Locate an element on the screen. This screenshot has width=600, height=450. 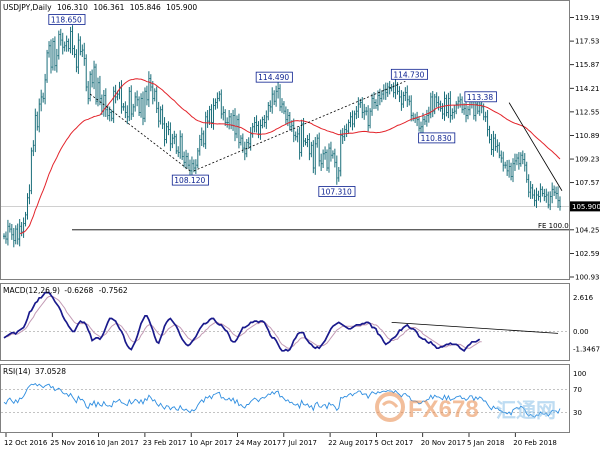
macd-title: MACD(12,26,9) is located at coordinates (31, 290).